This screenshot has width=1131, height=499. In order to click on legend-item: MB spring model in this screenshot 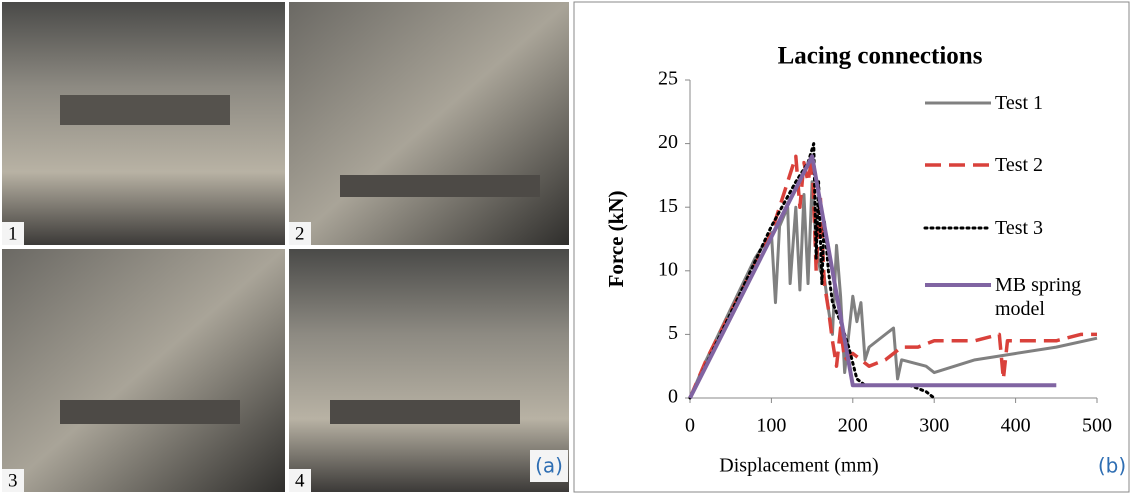, I will do `click(1038, 297)`.